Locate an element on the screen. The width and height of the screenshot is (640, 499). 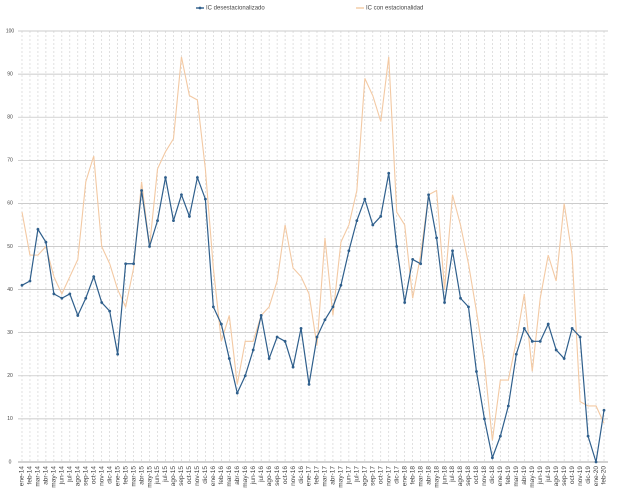
y-tick-label: 60 is located at coordinates (10, 204).